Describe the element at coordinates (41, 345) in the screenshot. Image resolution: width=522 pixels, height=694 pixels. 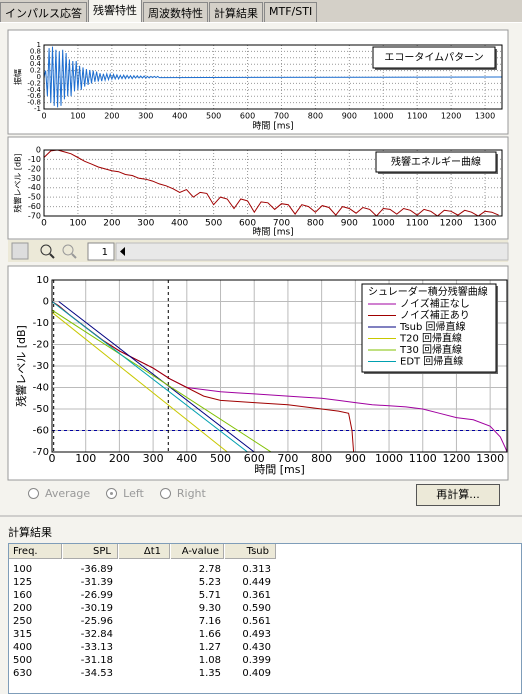
I see `y-tick-label: -20` at that location.